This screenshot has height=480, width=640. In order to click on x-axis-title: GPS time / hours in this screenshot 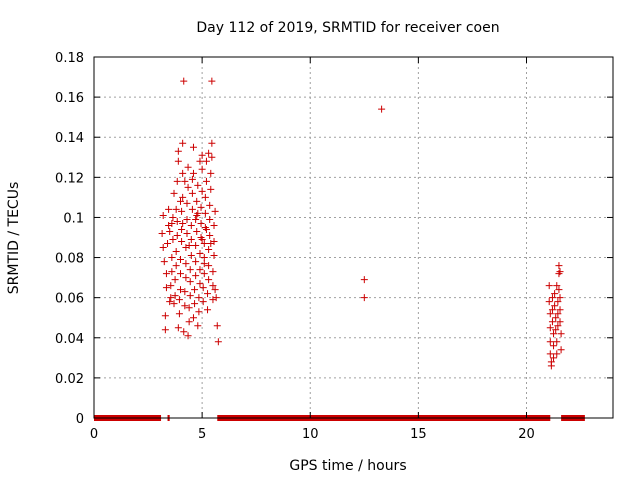, I will do `click(347, 466)`.